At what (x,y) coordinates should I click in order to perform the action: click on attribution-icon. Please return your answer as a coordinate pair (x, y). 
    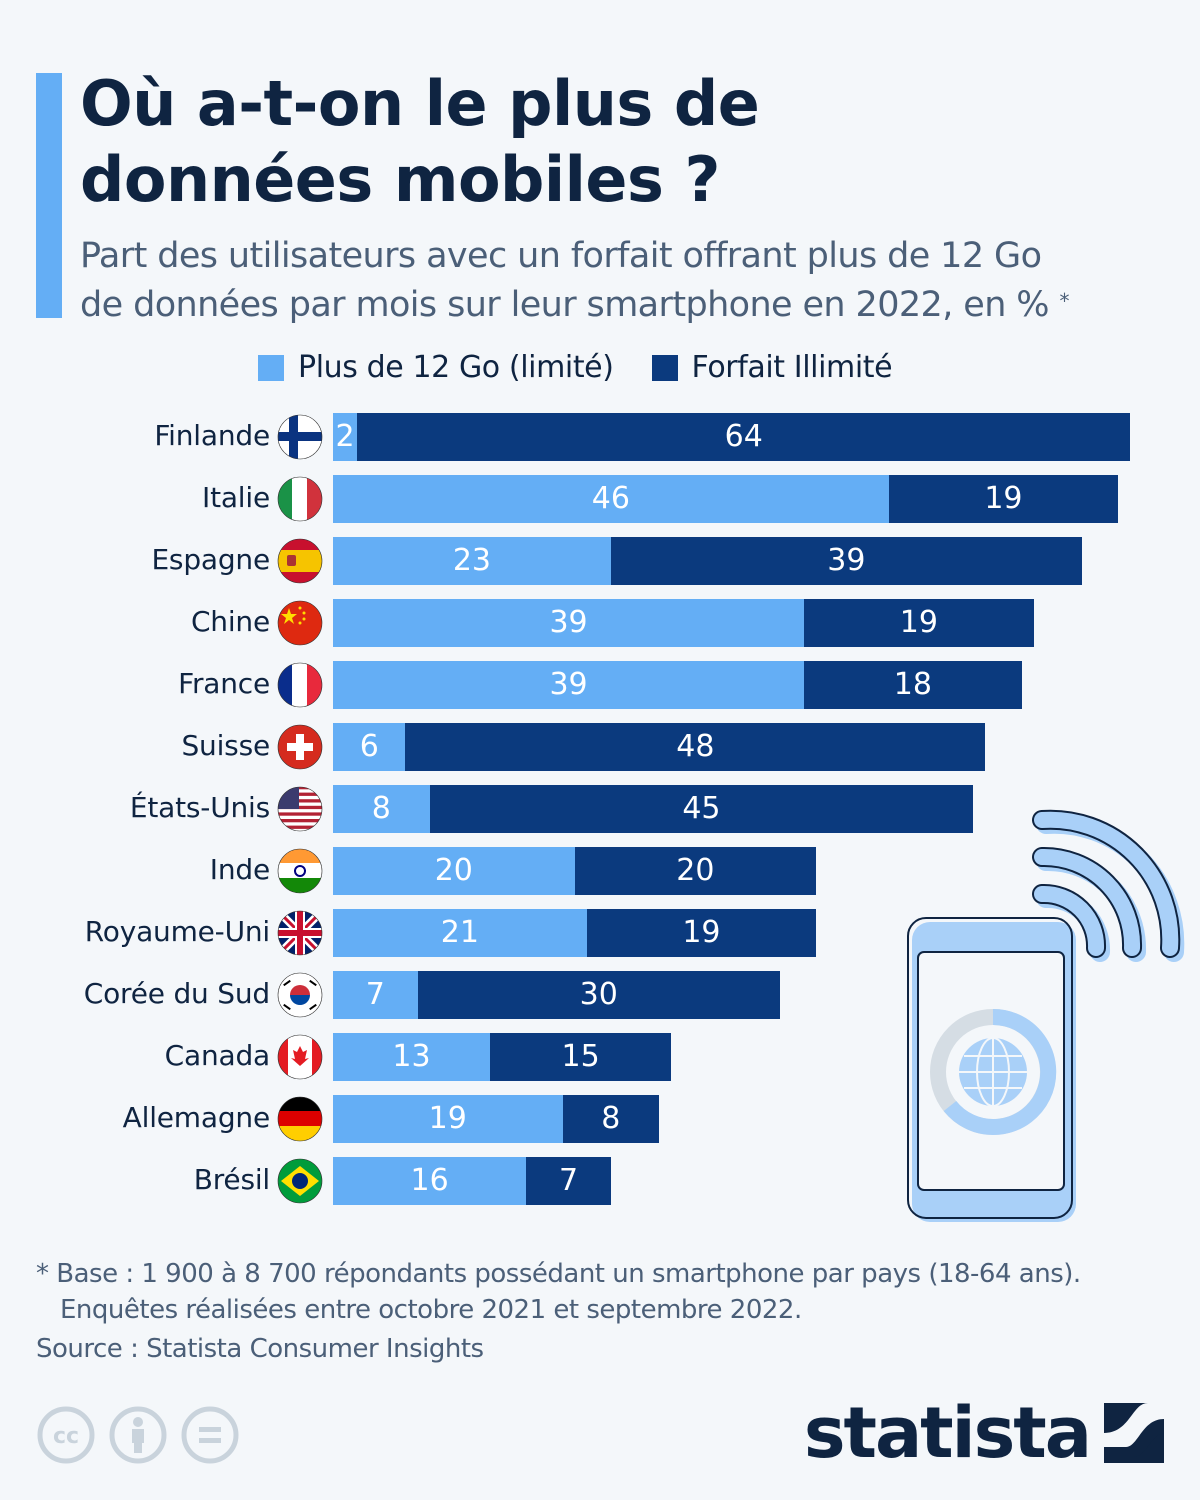
    Looking at the image, I should click on (138, 1435).